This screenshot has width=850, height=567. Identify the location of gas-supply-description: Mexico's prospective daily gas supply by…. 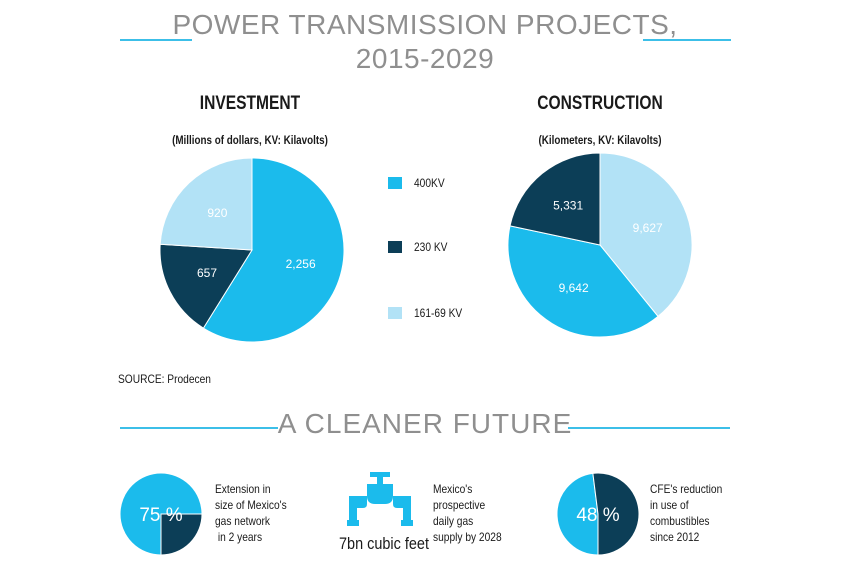
(467, 513).